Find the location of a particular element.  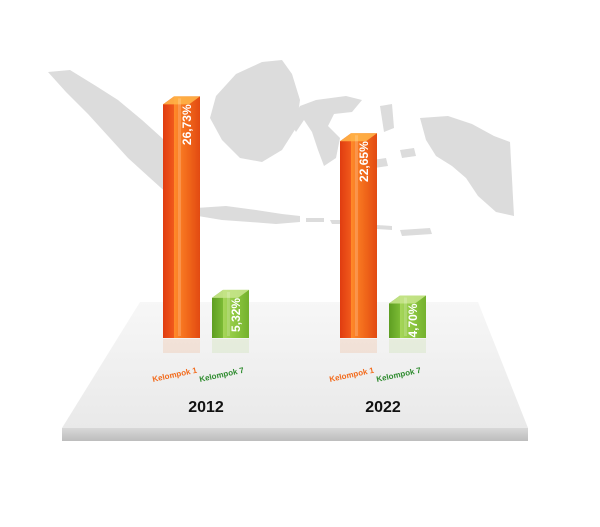

bar-value-label: 26,73% is located at coordinates (187, 124).